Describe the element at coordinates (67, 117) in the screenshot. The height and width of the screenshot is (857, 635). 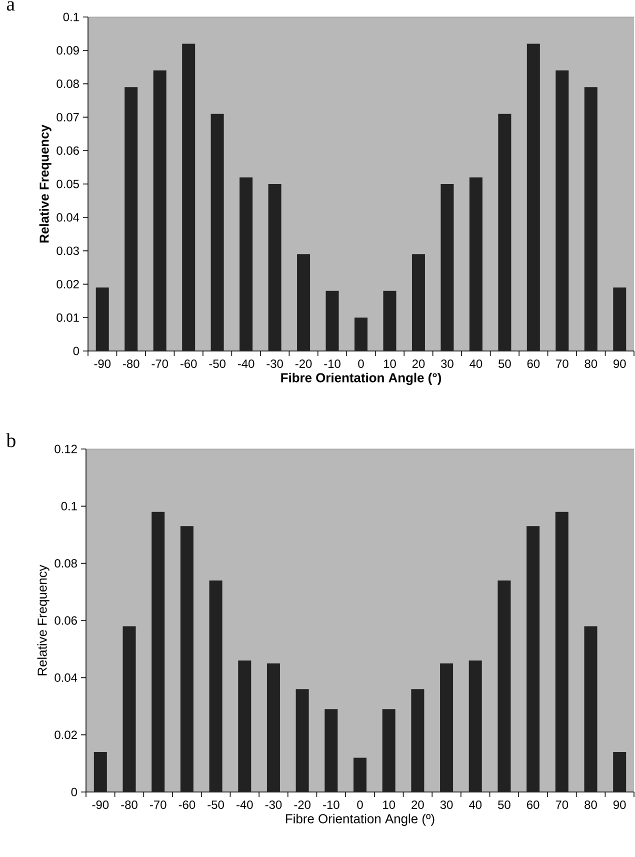
I see `y-tick-label: 0.07` at that location.